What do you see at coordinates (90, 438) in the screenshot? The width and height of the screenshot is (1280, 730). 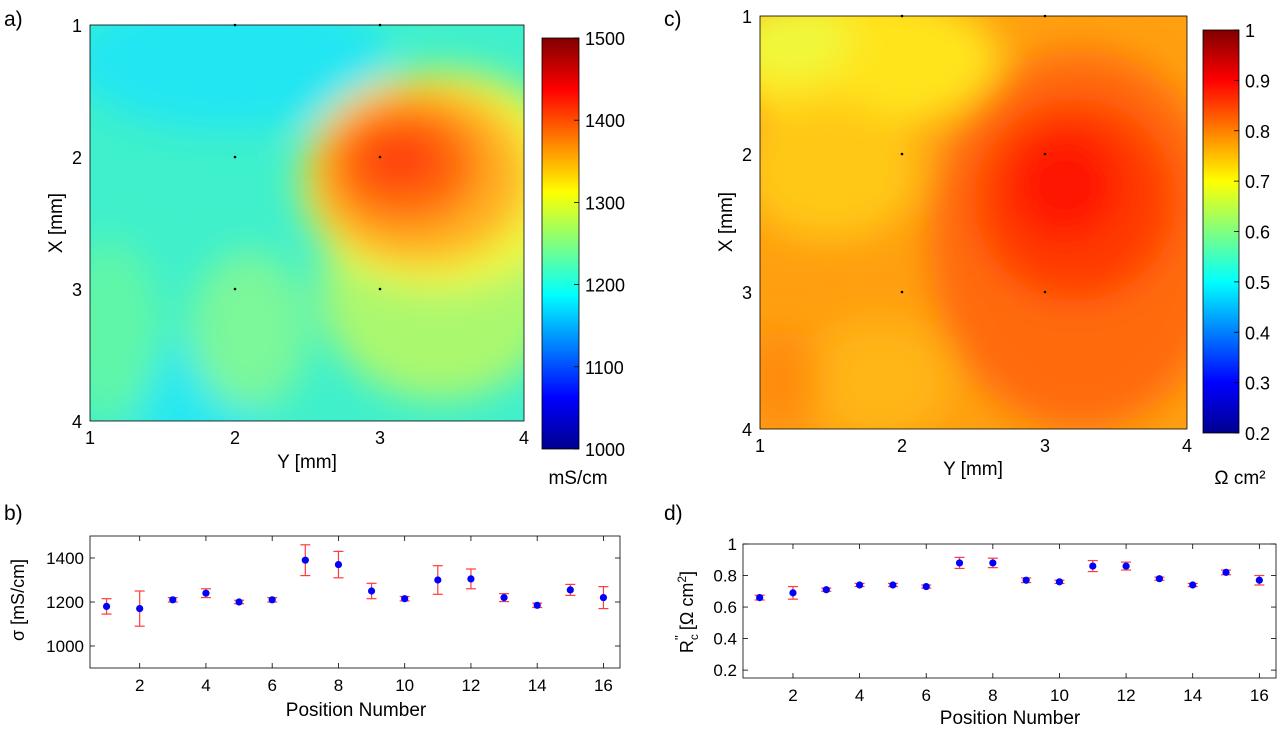 I see `a-xtick-1: 1` at bounding box center [90, 438].